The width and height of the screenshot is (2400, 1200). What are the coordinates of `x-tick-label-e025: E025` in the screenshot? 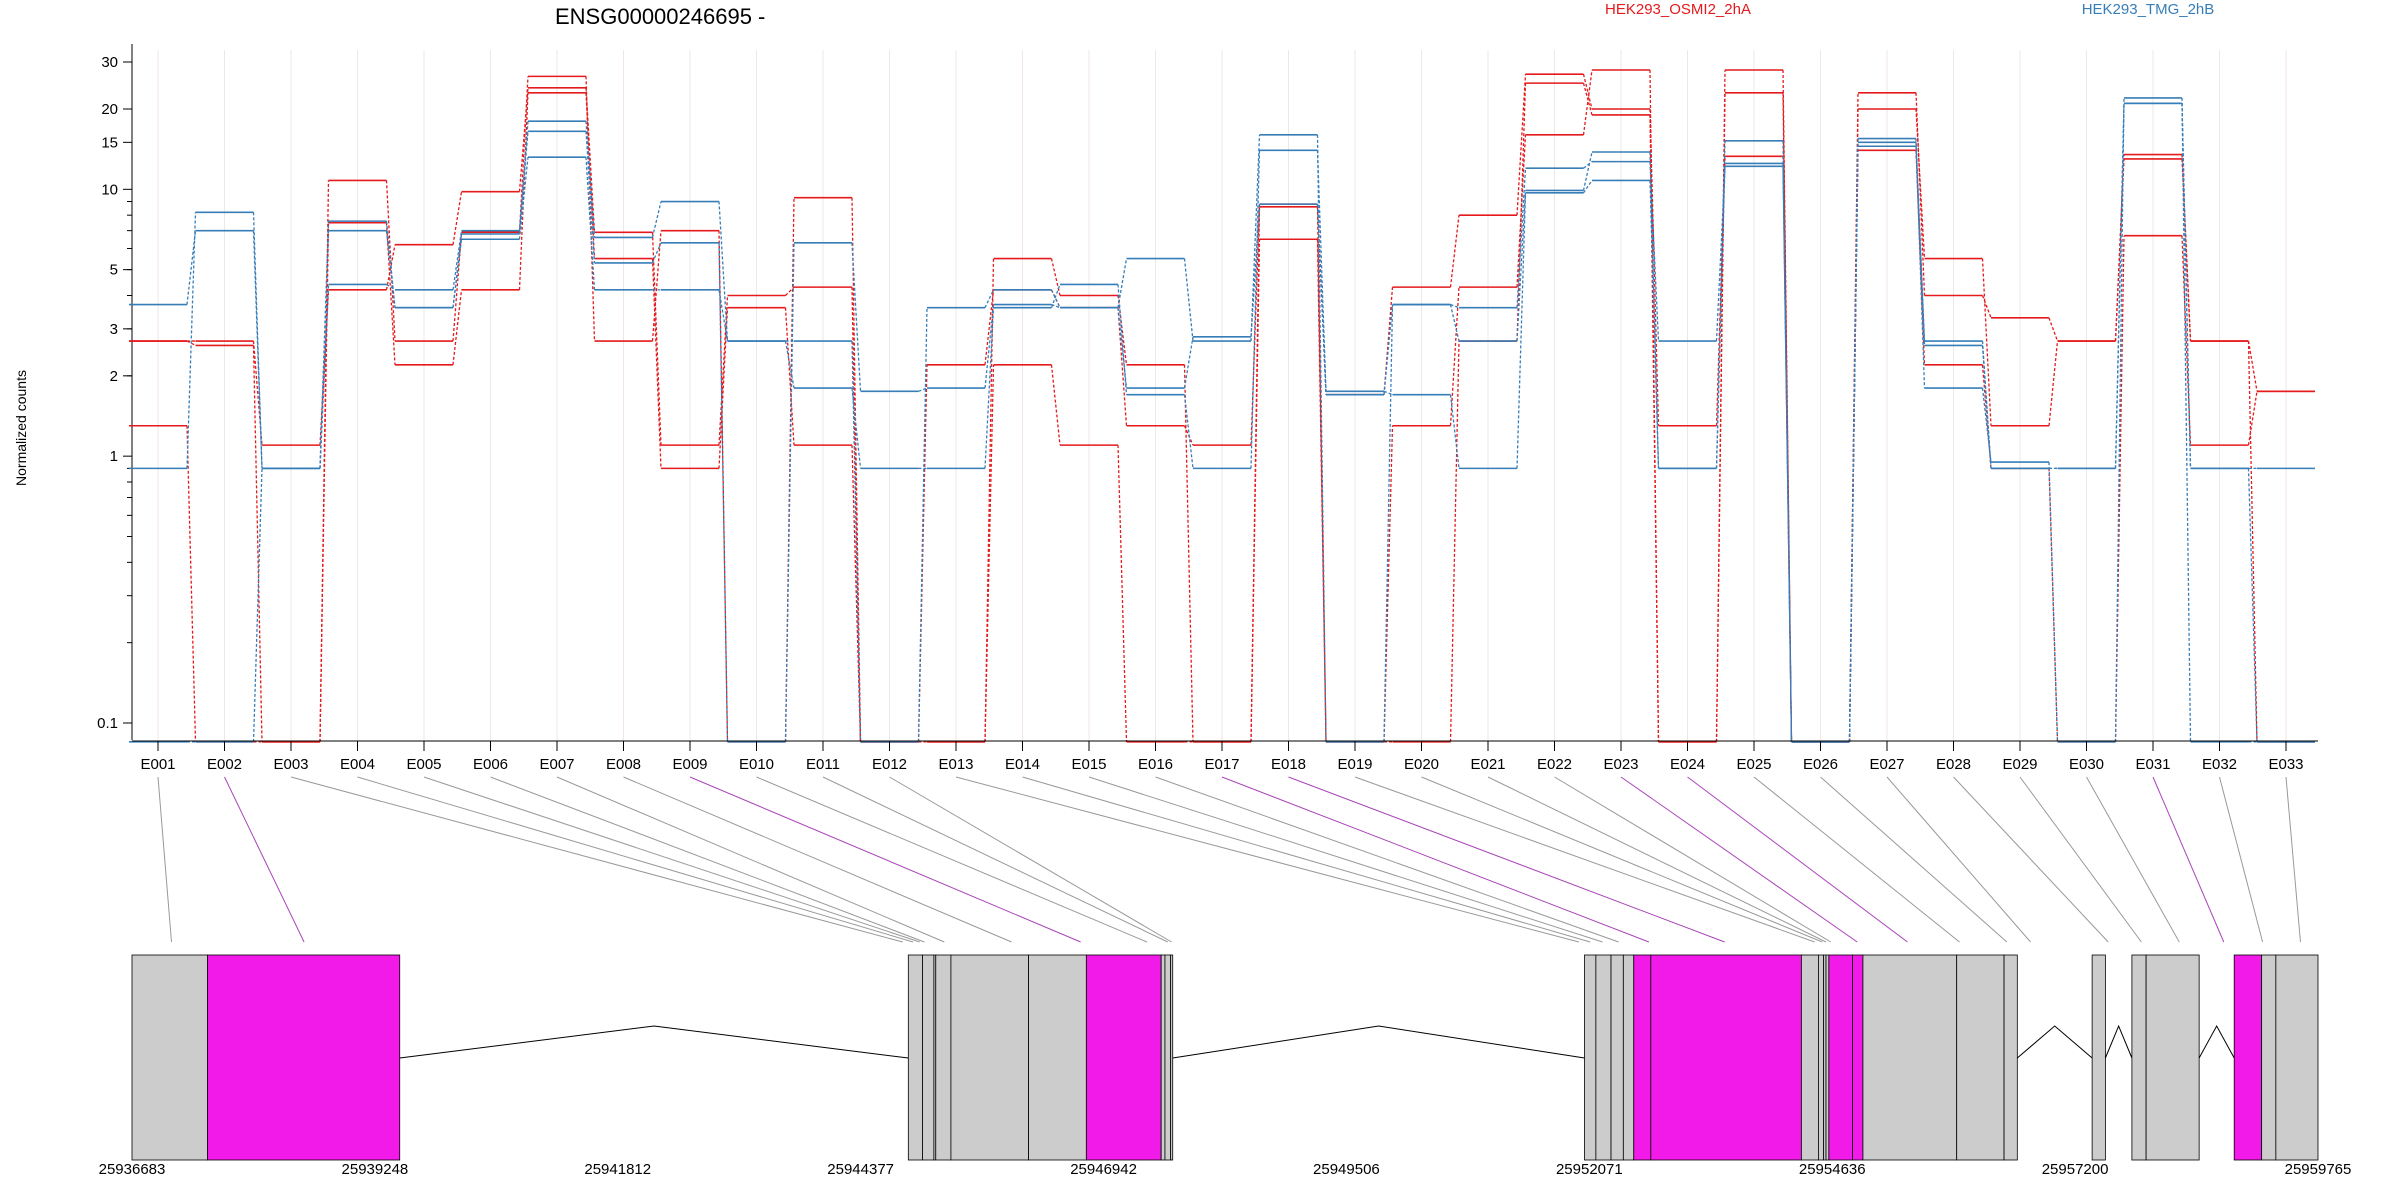 It's located at (1753, 764).